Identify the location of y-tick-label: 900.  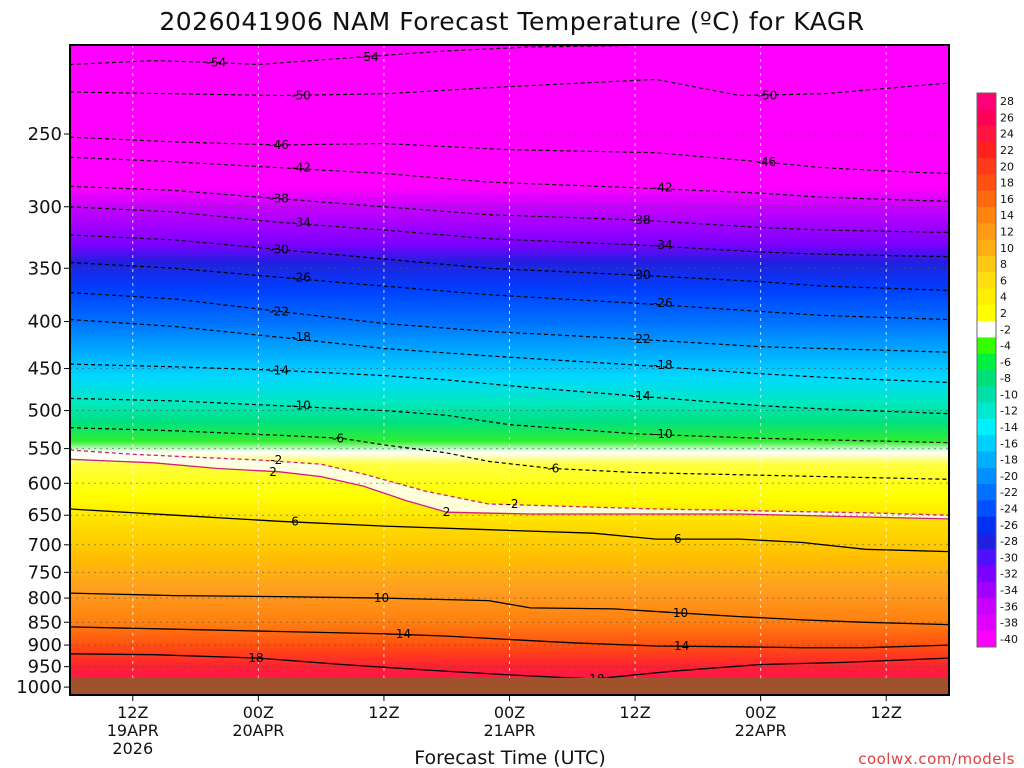
(45, 645).